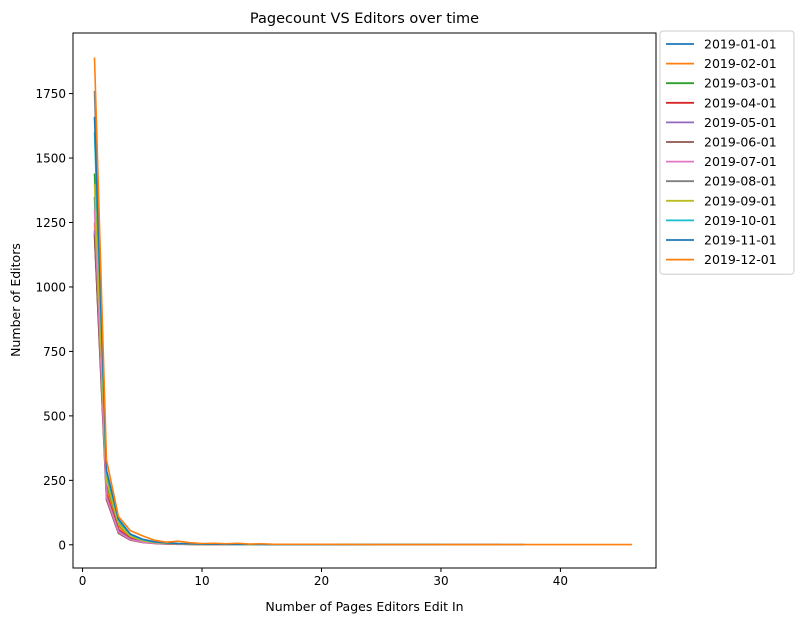  I want to click on legend-label: 2019-06-01, so click(740, 142).